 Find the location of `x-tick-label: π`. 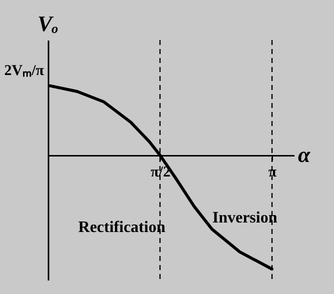

x-tick-label: π is located at coordinates (273, 172).